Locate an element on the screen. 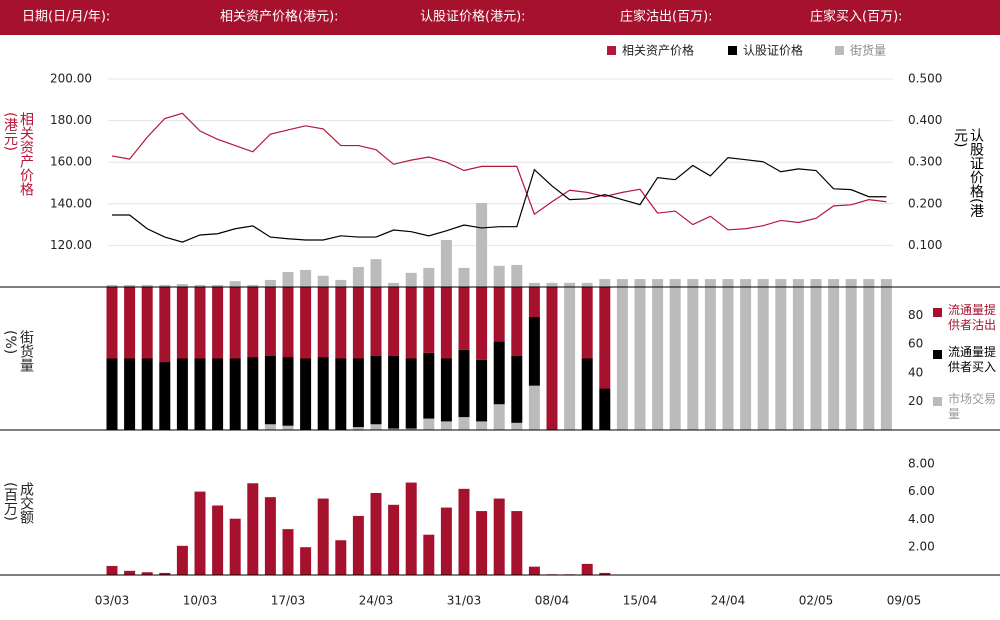 This screenshot has width=1000, height=620. y2-tick-label: 0.500 is located at coordinates (925, 79).